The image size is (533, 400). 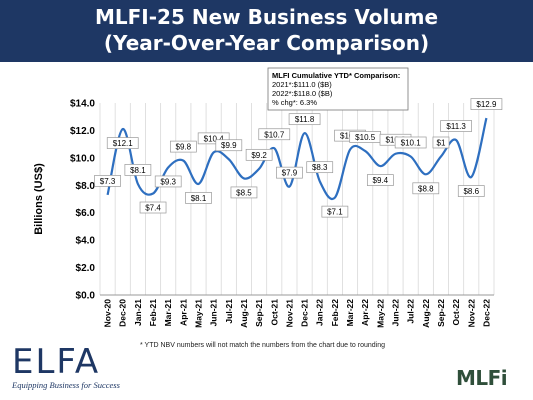 I want to click on data-label-text: $7.3, so click(x=108, y=181).